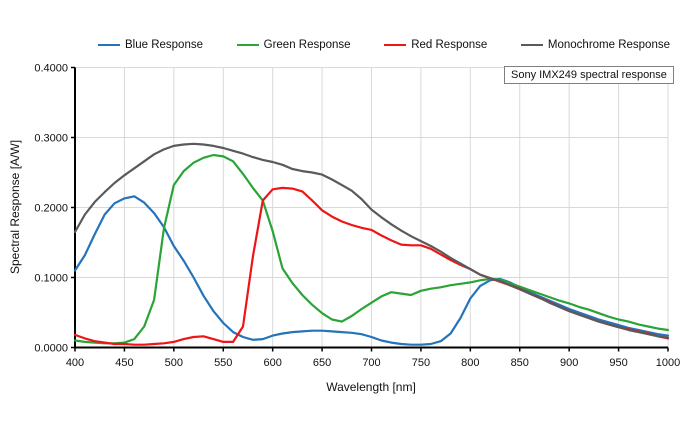 Image resolution: width=690 pixels, height=428 pixels. Describe the element at coordinates (124, 363) in the screenshot. I see `x-tick-label: 450` at that location.